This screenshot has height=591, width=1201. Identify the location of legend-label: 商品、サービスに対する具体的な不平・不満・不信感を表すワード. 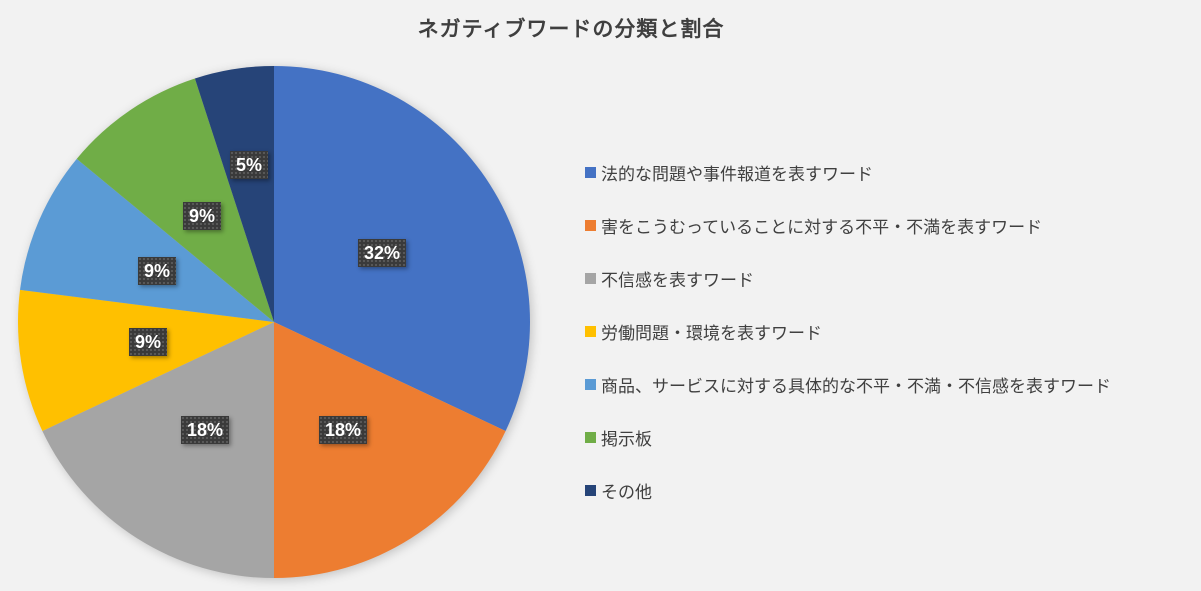
(856, 386).